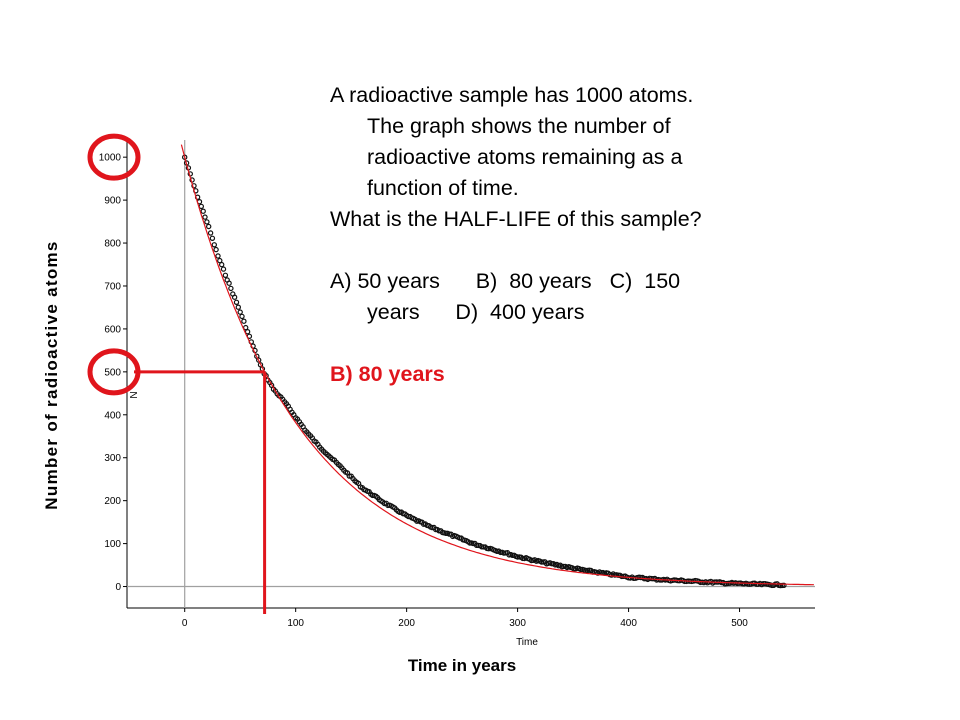  I want to click on options-line-2: years D) 400 years, so click(476, 312).